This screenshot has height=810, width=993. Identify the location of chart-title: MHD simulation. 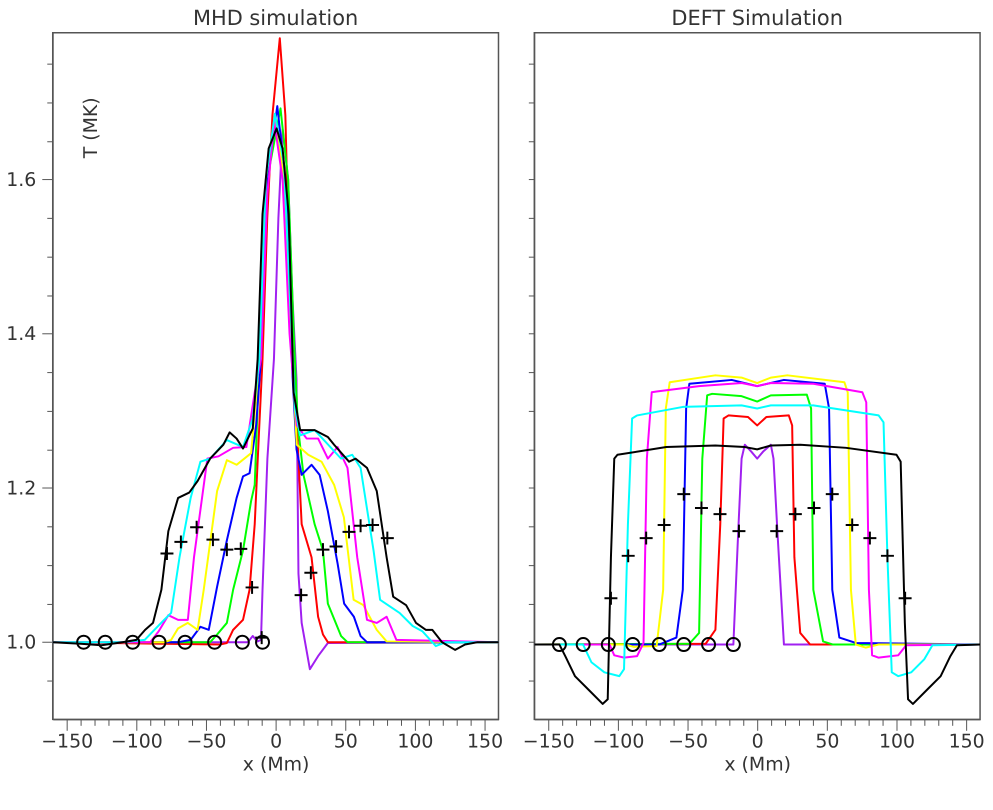
(275, 18).